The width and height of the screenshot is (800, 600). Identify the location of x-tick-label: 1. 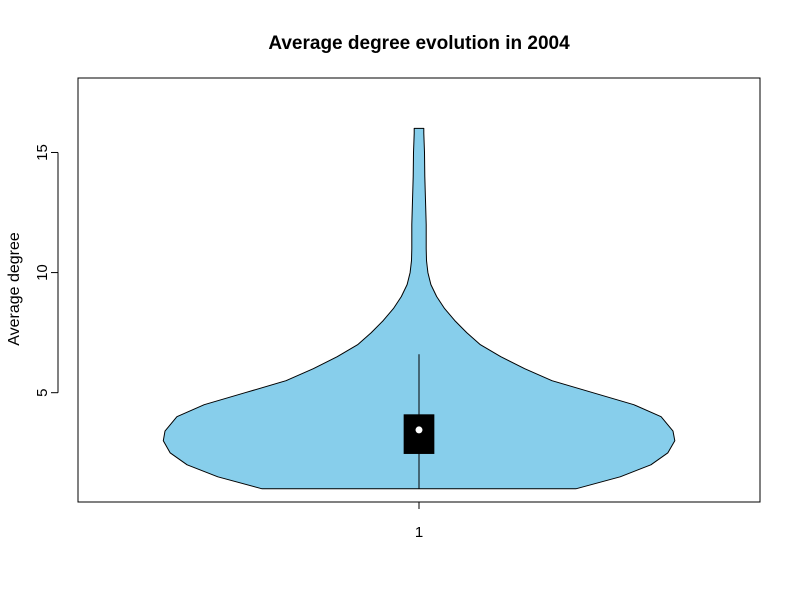
(419, 532).